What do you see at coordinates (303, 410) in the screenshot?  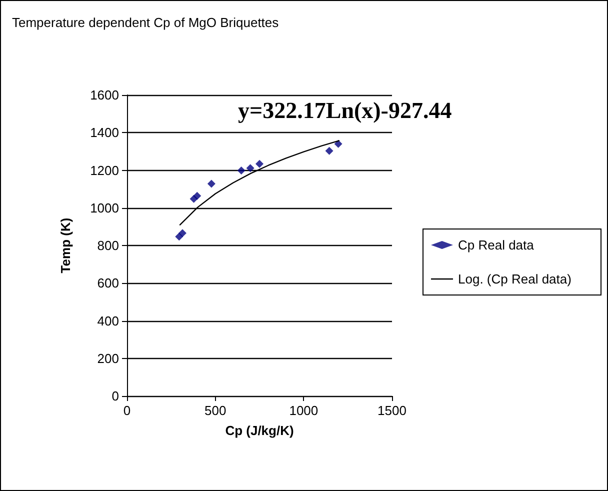 I see `x-tick-label: 1000` at bounding box center [303, 410].